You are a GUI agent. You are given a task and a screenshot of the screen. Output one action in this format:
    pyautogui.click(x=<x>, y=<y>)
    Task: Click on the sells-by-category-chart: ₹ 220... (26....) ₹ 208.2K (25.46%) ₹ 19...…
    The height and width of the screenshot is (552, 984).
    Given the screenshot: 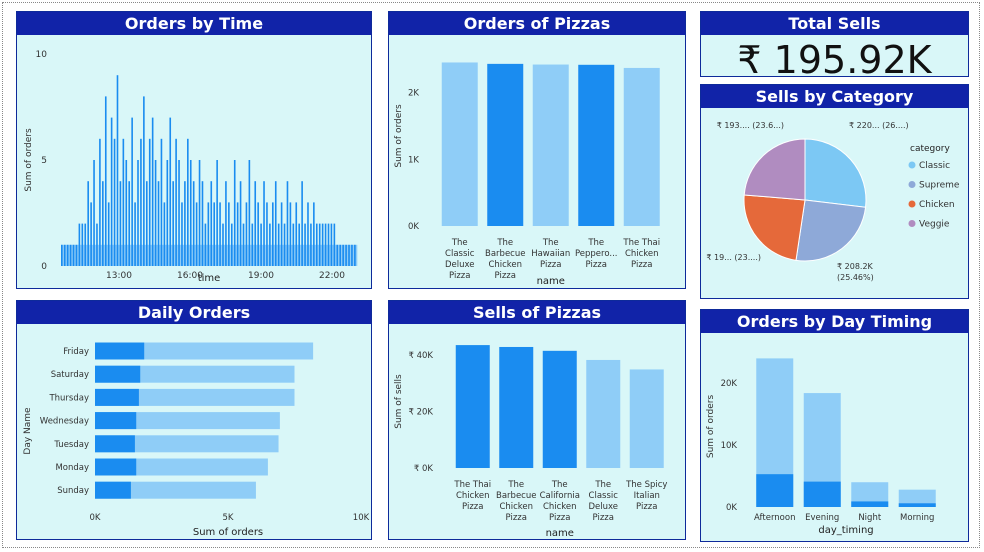 What is the action you would take?
    pyautogui.click(x=833, y=201)
    